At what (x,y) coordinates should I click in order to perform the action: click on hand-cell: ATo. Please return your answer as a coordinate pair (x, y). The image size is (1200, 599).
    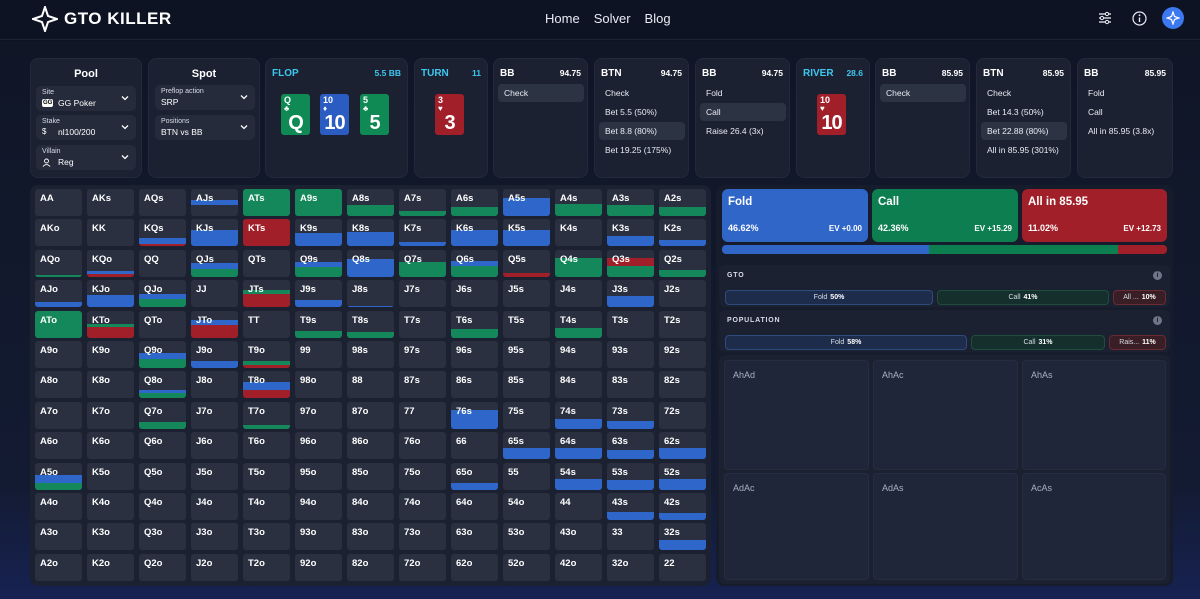
    Looking at the image, I should click on (58, 324).